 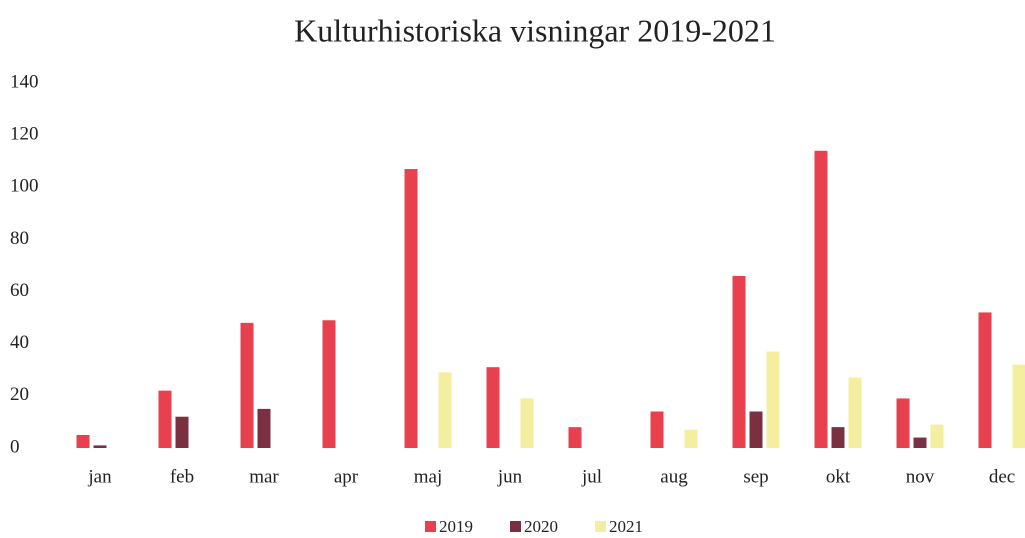 I want to click on x-tick-label: feb, so click(x=182, y=476).